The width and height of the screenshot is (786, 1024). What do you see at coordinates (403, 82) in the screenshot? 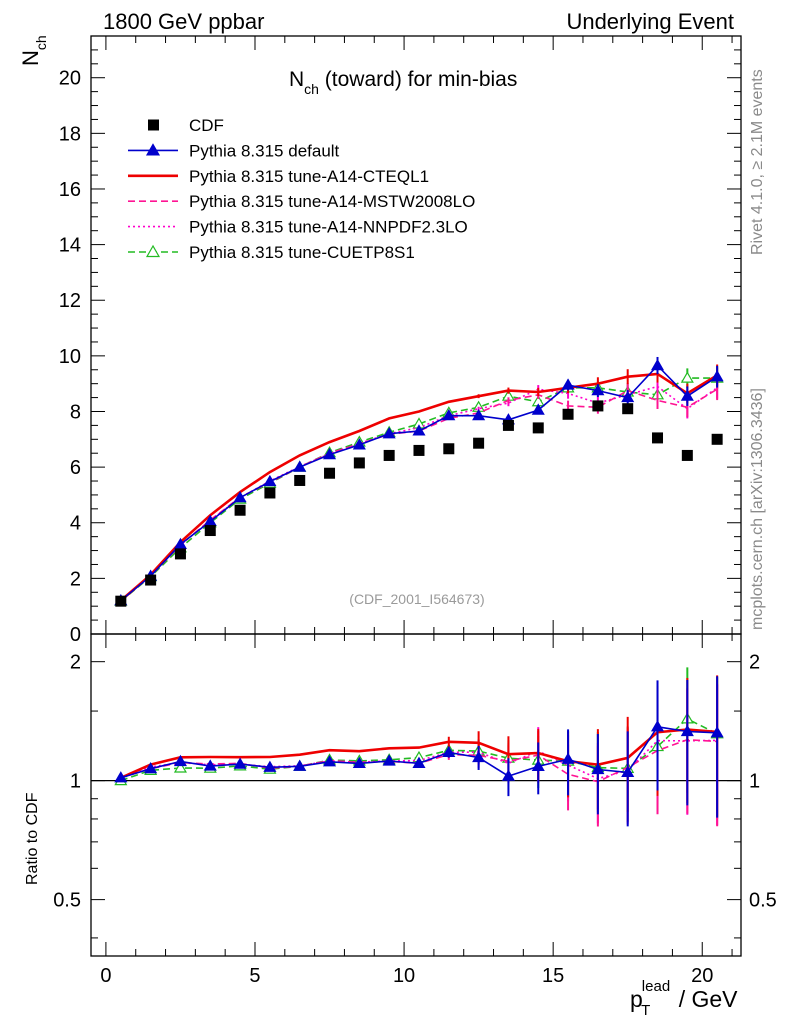
I see `plot-title: Nch (toward) for min-bias` at bounding box center [403, 82].